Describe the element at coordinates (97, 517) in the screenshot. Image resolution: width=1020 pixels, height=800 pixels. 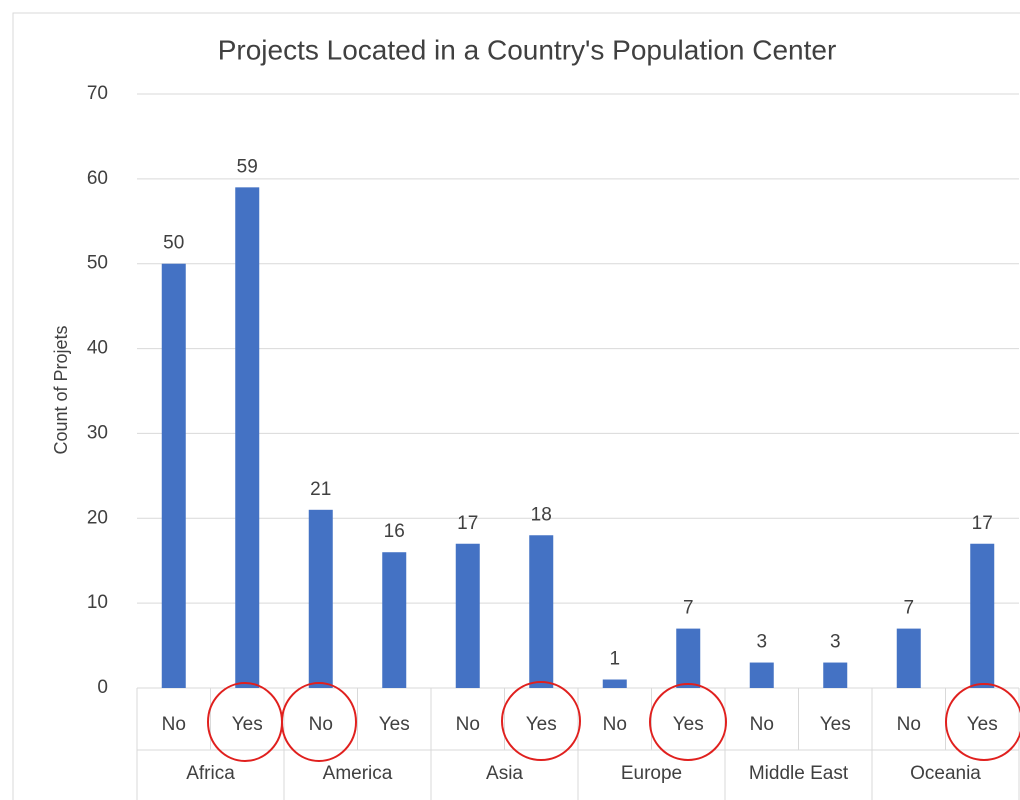
I see `y-tick-label: 20` at that location.